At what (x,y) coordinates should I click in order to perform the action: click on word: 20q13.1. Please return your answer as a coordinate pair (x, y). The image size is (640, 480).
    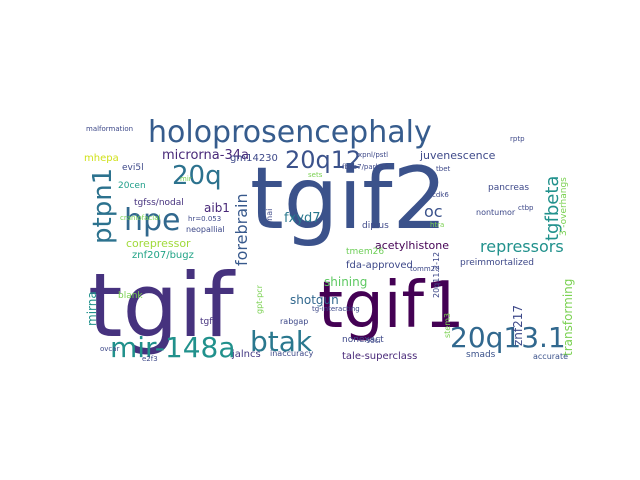
    Looking at the image, I should click on (508, 337).